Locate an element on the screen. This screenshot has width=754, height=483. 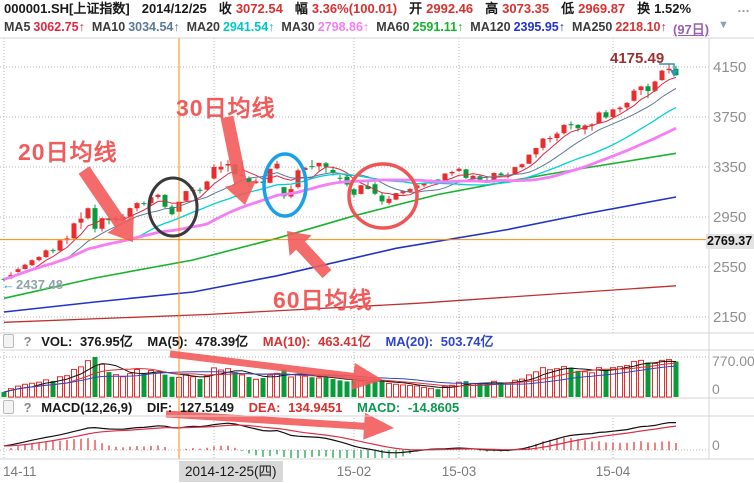
macd-dif-value: 127.5149 is located at coordinates (207, 407).